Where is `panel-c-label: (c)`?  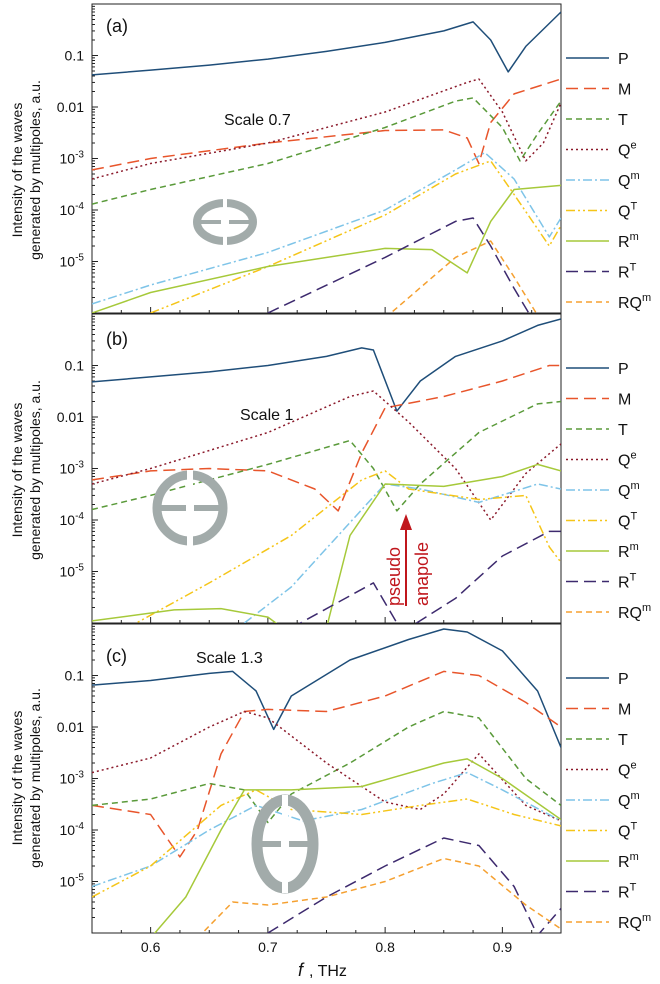
panel-c-label: (c) is located at coordinates (116, 656).